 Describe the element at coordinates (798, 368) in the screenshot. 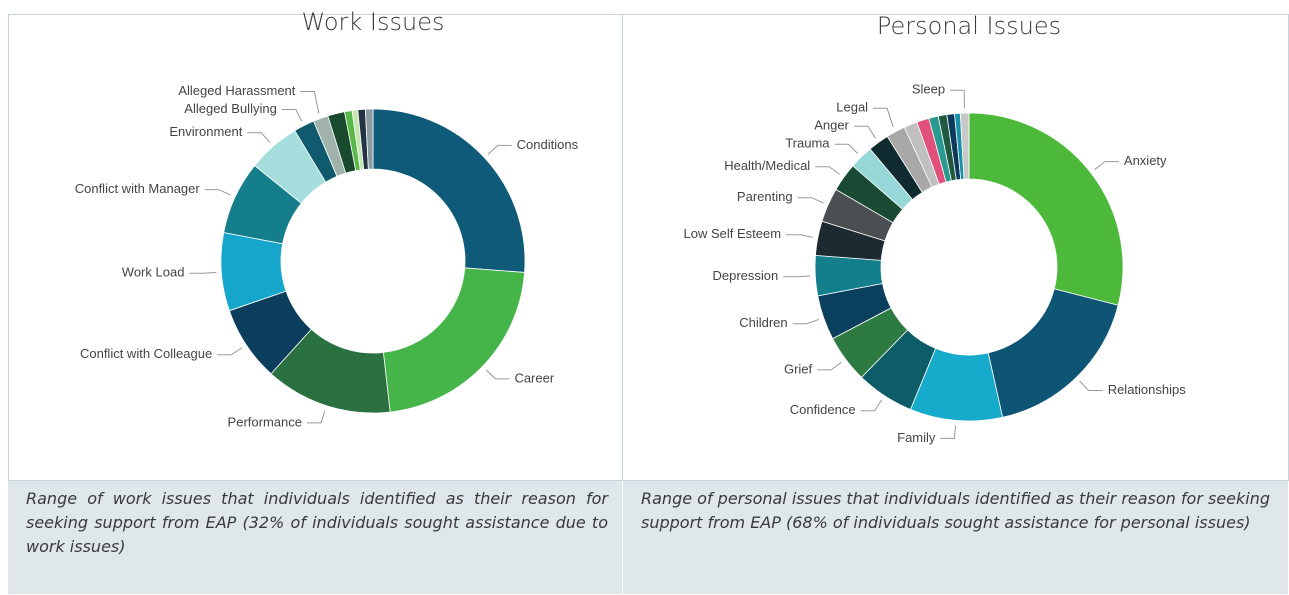

I see `slice-label: Grief` at that location.